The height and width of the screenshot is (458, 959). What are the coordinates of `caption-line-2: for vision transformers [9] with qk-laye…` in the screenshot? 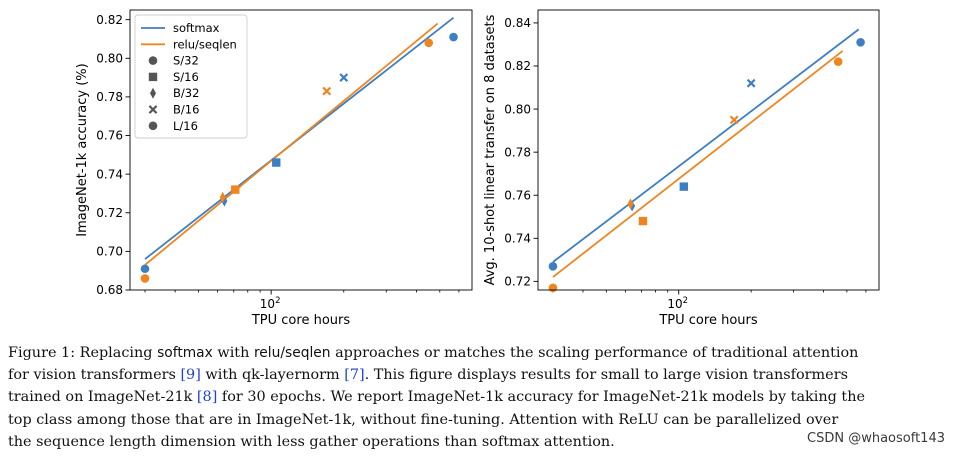 It's located at (428, 375).